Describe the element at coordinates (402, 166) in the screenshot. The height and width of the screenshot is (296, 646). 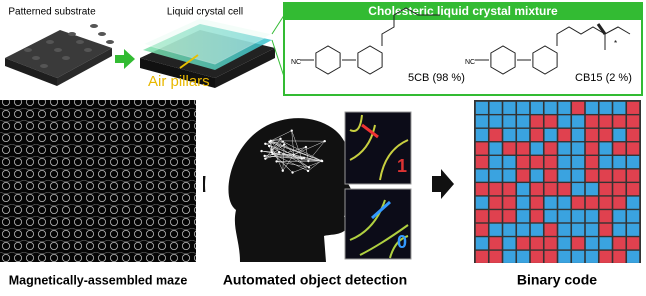
I see `detection-one: 1` at that location.